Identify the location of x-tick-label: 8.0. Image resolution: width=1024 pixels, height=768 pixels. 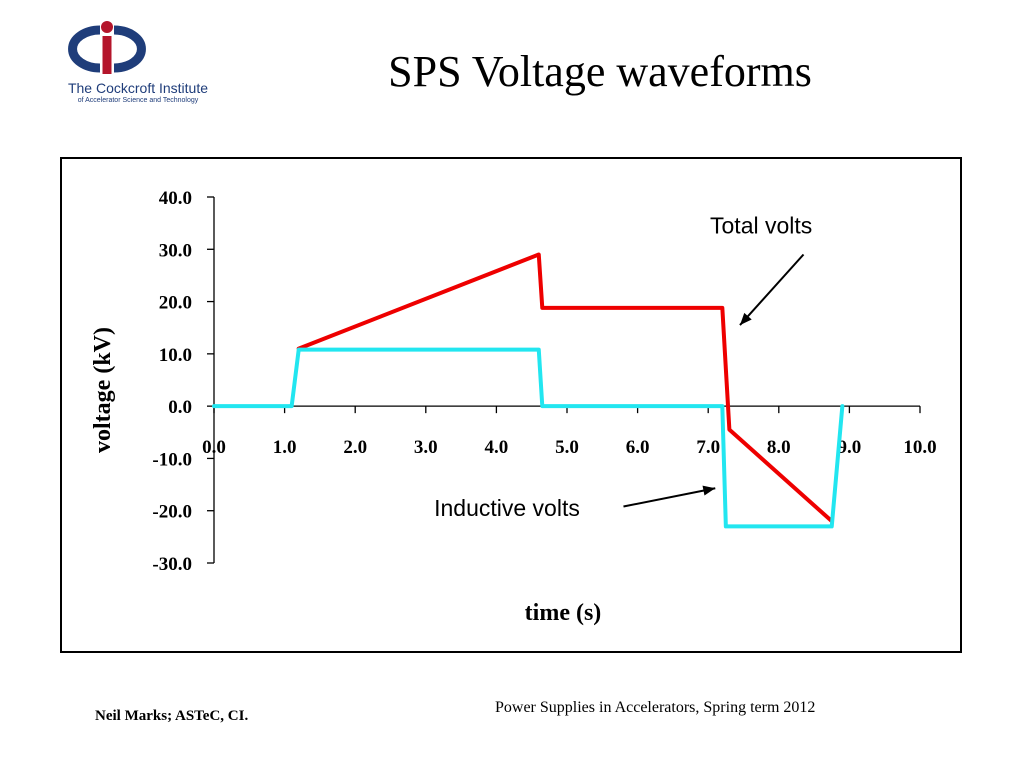
(779, 447).